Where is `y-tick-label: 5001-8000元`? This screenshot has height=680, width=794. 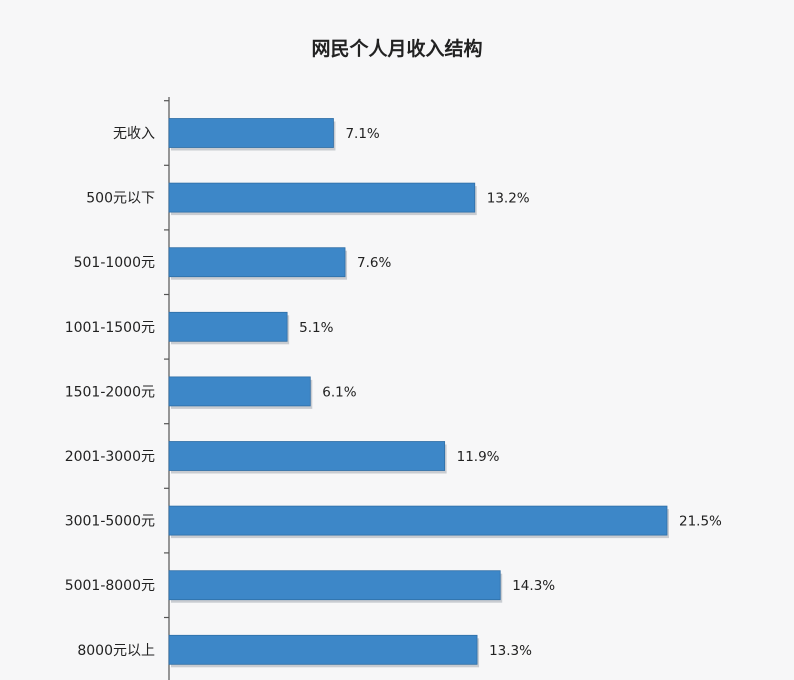
y-tick-label: 5001-8000元 is located at coordinates (110, 586).